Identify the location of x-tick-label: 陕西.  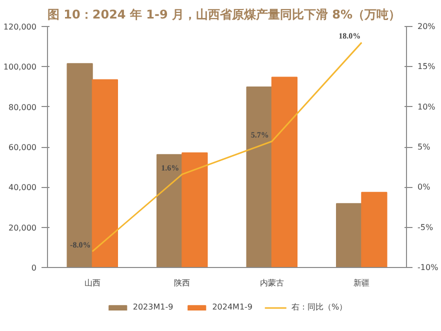
(182, 283).